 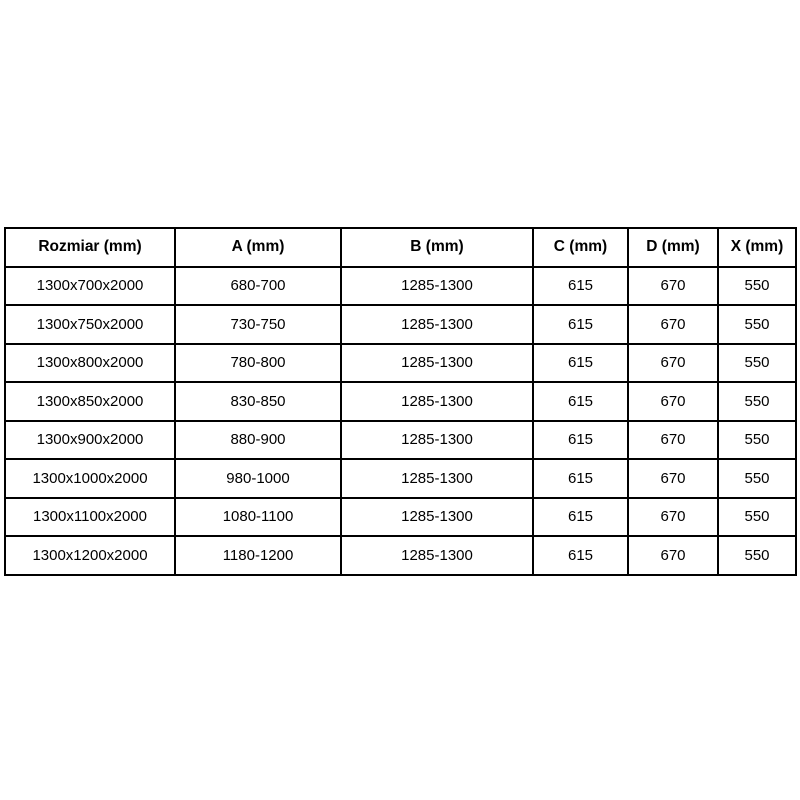 I want to click on table-cell: 1300x1000x2000, so click(x=90, y=478).